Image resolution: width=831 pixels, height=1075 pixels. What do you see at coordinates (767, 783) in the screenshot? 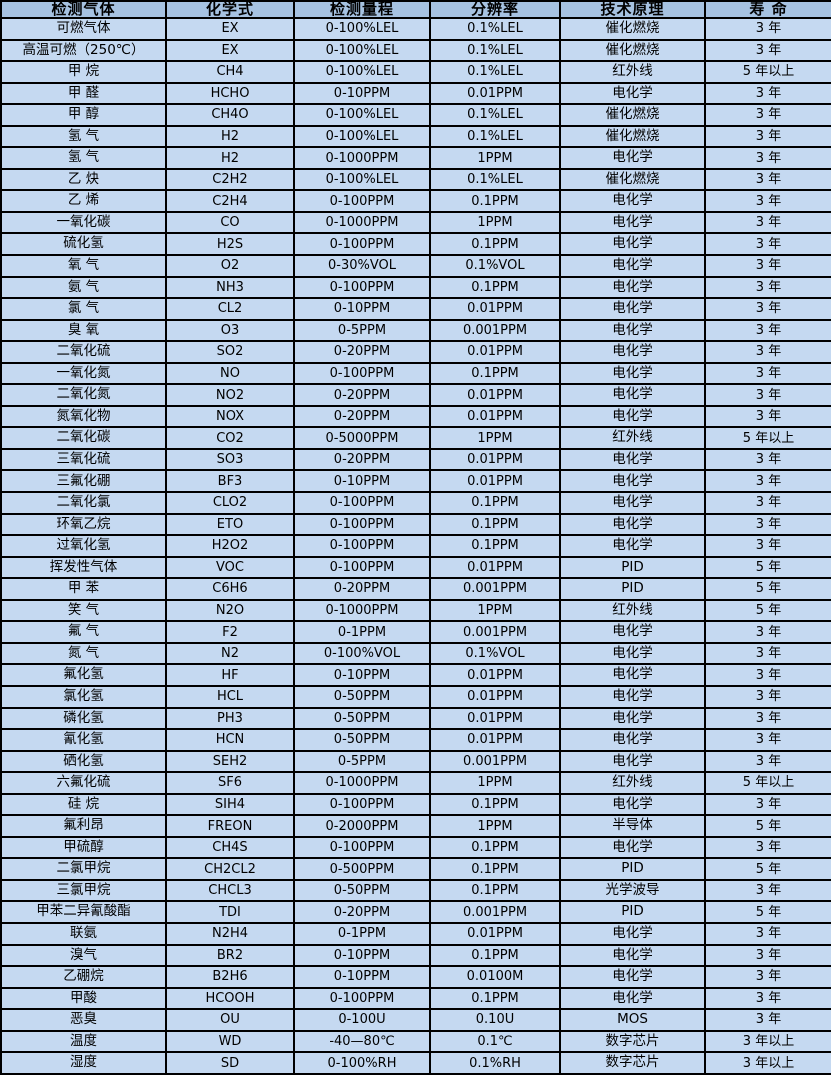
I see `cell-lifespan: 5 年以上` at bounding box center [767, 783].